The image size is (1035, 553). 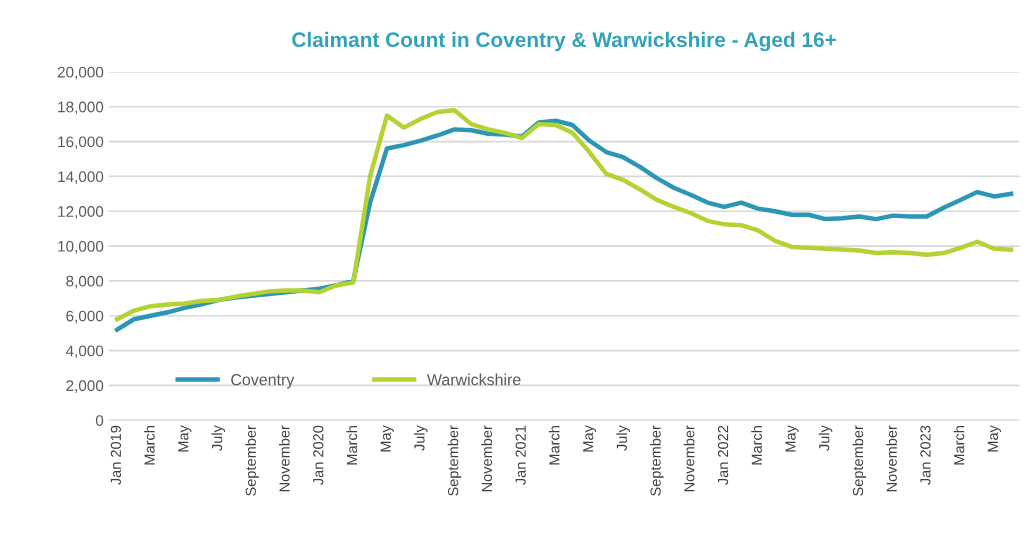 I want to click on x-tick-label: Jan 2021, so click(x=520, y=455).